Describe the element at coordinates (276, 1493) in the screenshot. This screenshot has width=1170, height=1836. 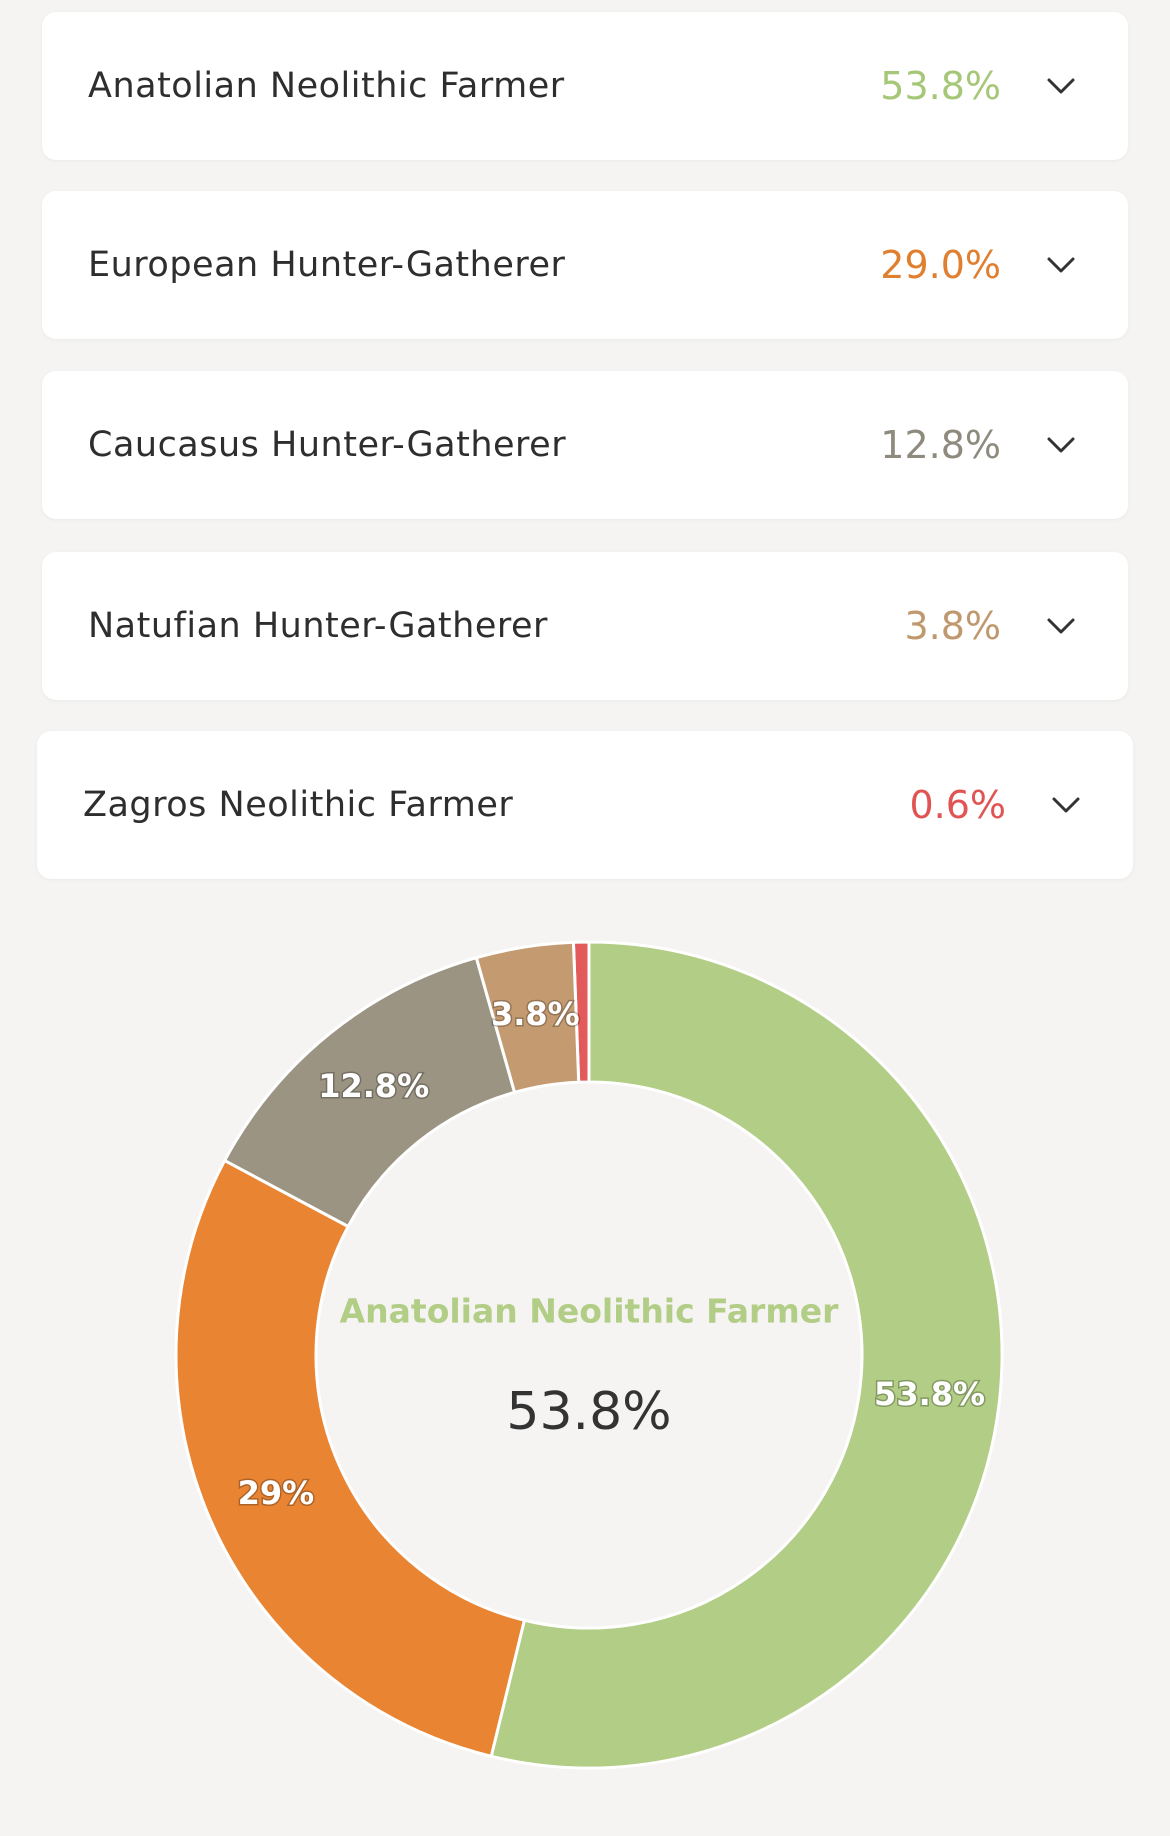
I see `slice-label: 29%` at that location.